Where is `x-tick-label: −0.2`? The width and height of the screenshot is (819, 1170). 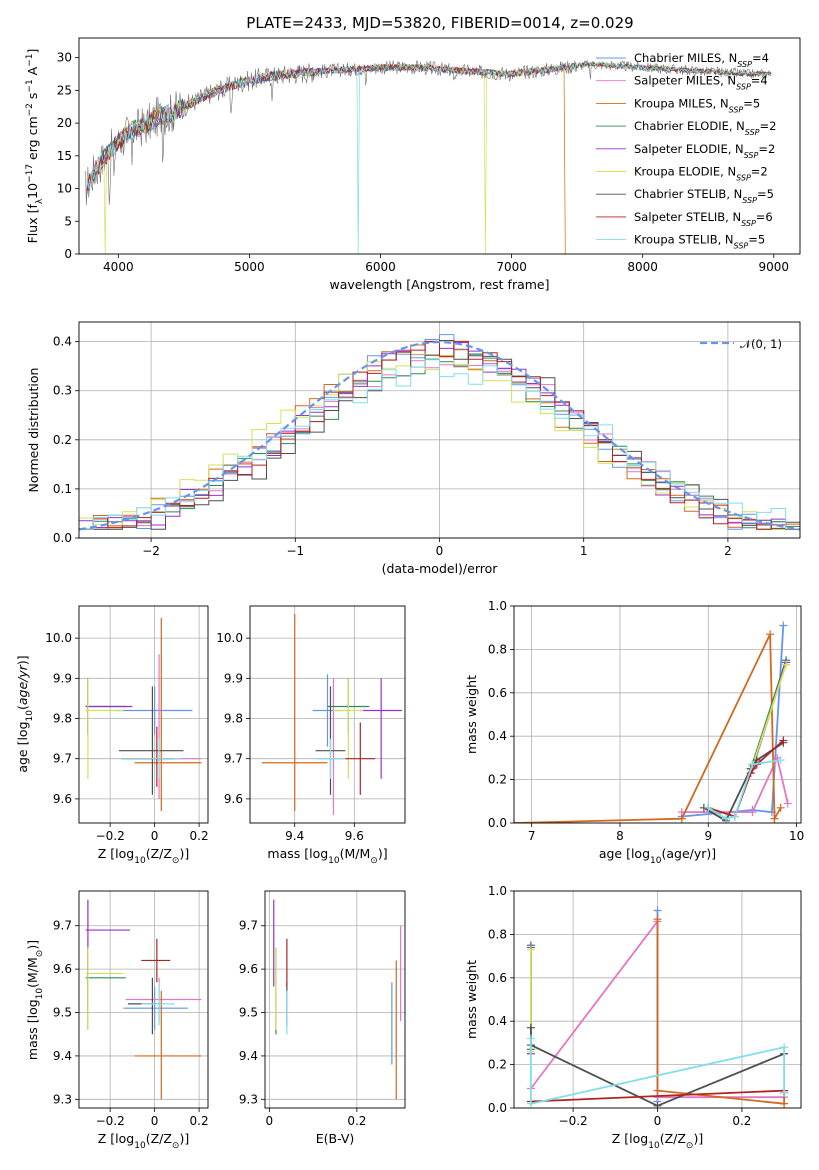 x-tick-label: −0.2 is located at coordinates (573, 1121).